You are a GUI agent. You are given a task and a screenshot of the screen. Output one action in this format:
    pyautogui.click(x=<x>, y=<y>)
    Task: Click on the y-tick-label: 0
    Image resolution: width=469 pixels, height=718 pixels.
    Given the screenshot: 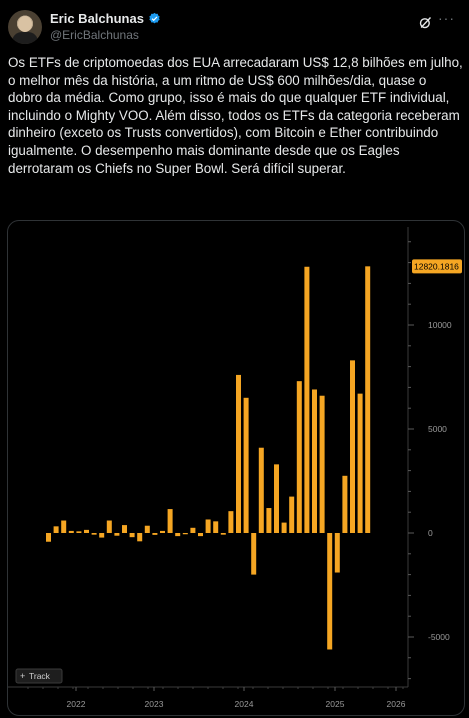 What is the action you would take?
    pyautogui.click(x=430, y=533)
    